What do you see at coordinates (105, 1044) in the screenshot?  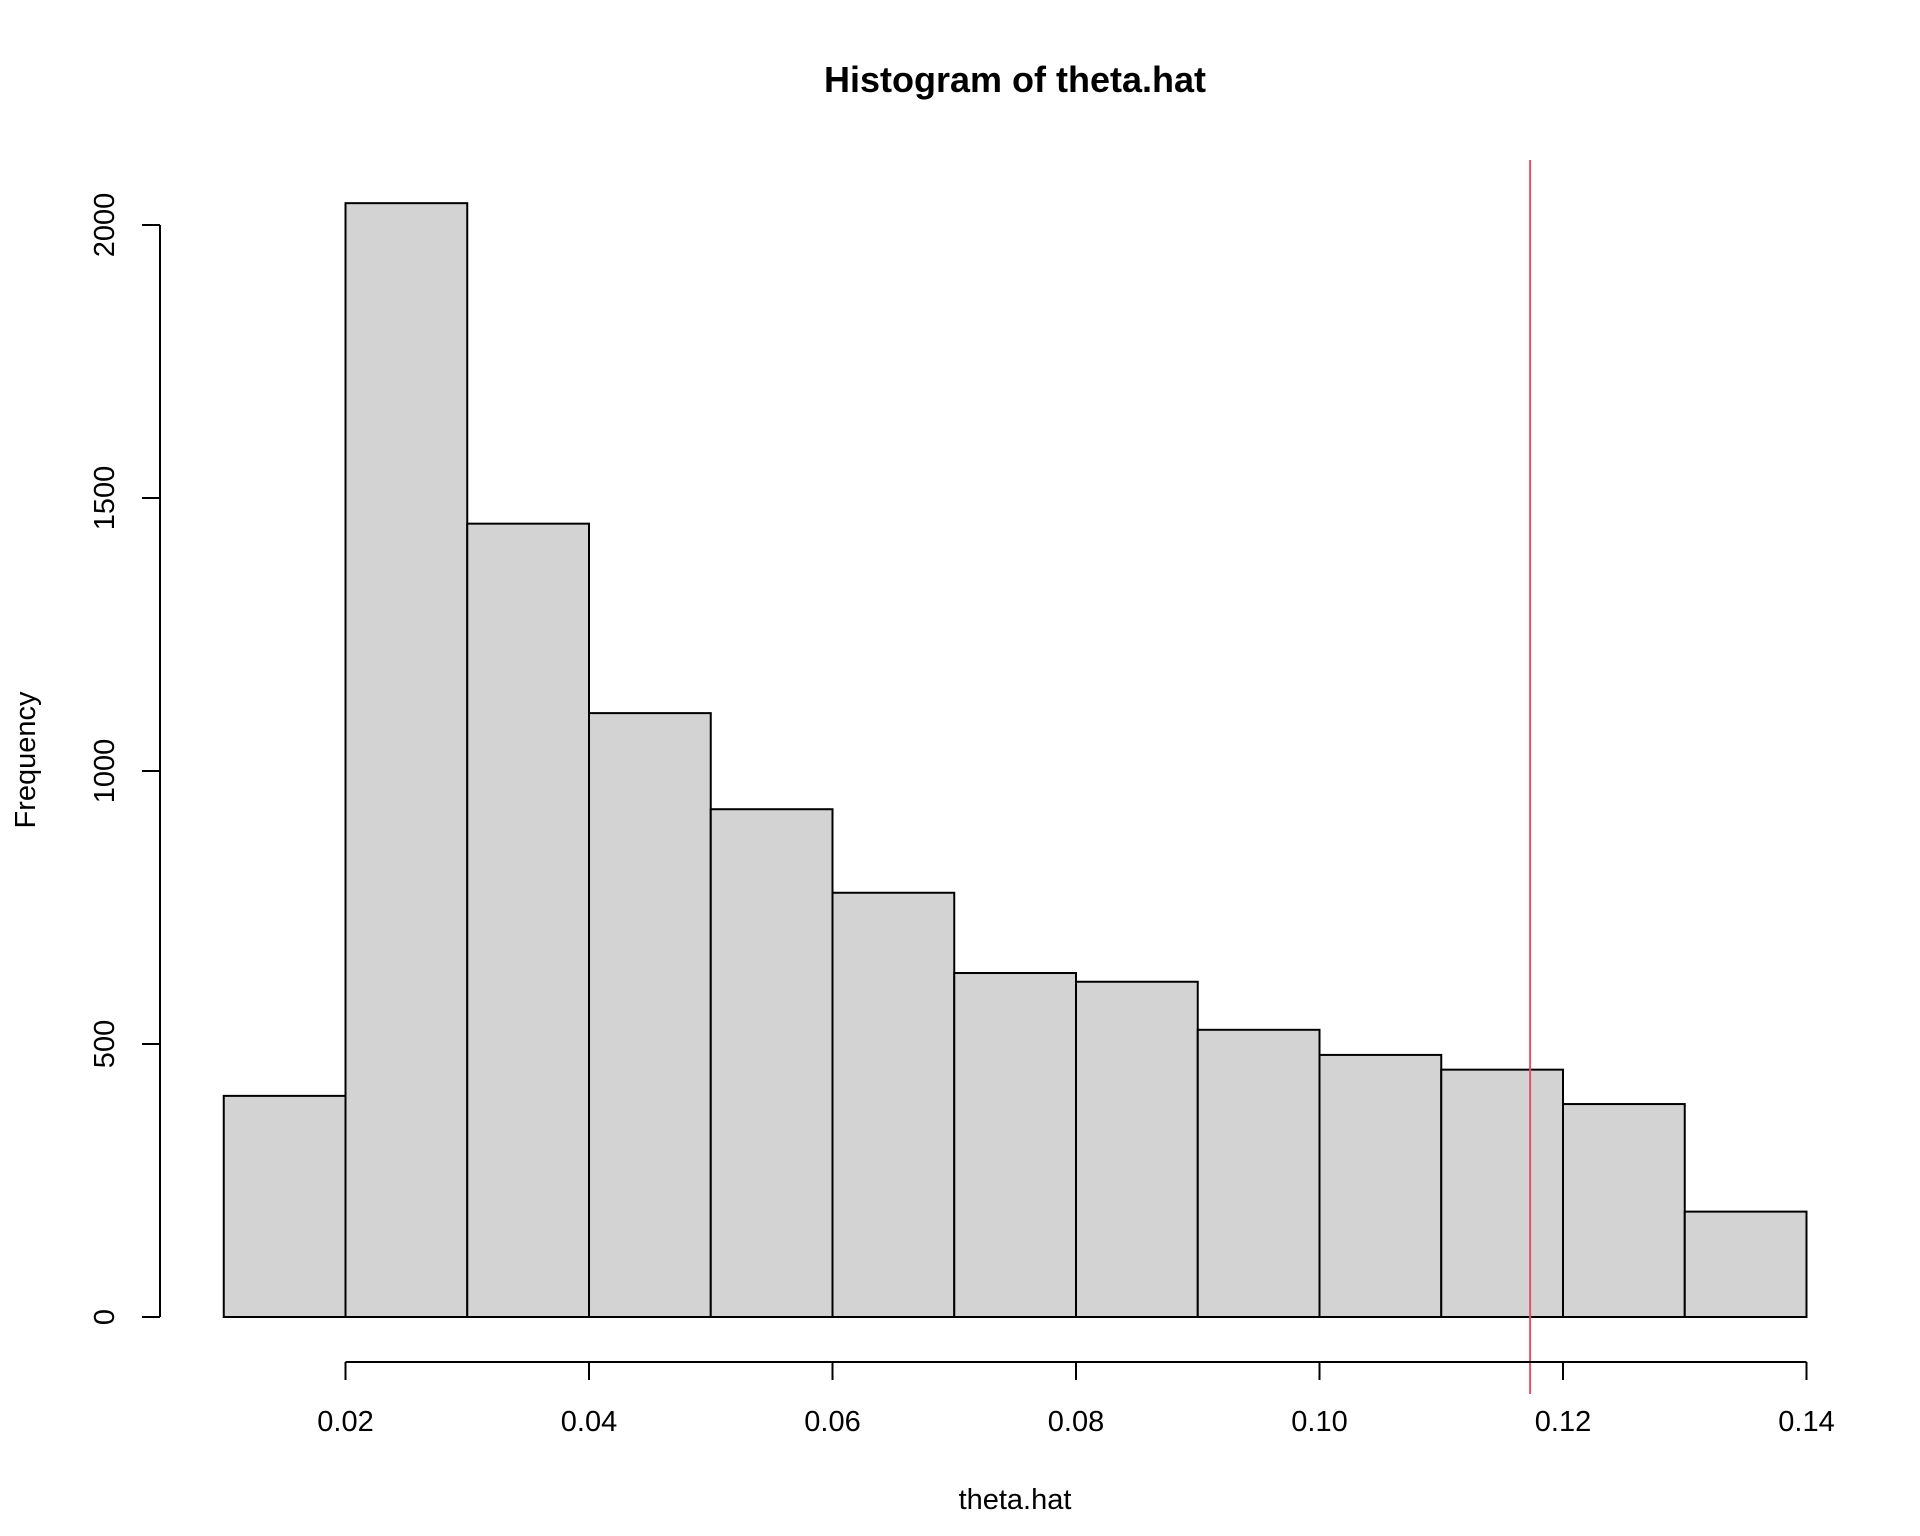 I see `y-tick-label: 500` at bounding box center [105, 1044].